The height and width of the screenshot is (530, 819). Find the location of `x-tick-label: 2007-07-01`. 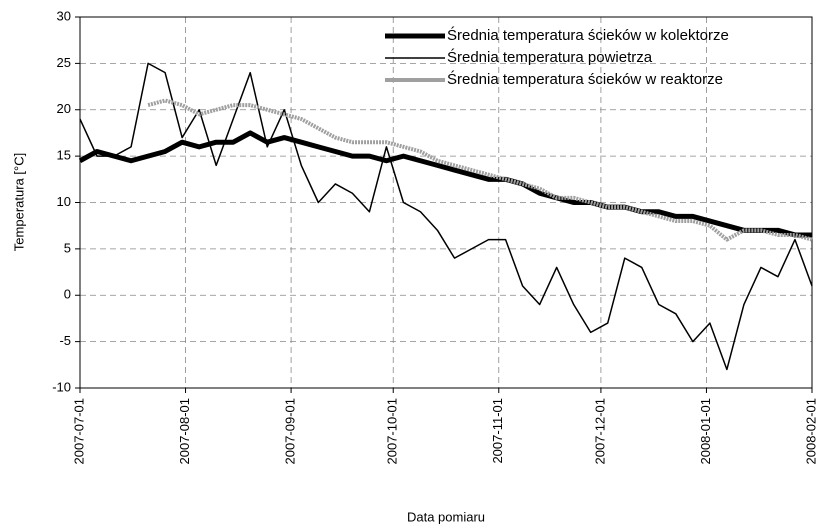

x-tick-label: 2007-07-01 is located at coordinates (78, 431).